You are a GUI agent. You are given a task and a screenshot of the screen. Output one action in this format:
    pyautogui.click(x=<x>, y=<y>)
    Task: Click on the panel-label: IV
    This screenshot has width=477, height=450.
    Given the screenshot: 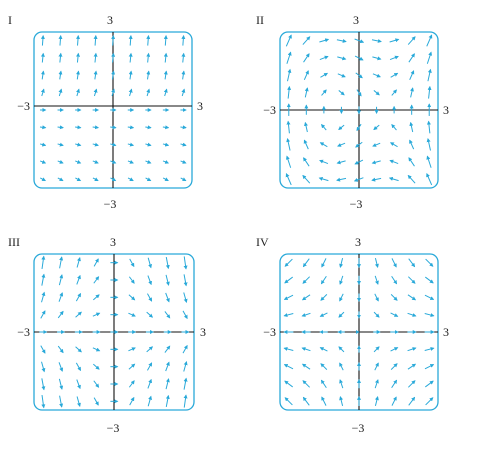 What is the action you would take?
    pyautogui.click(x=262, y=242)
    